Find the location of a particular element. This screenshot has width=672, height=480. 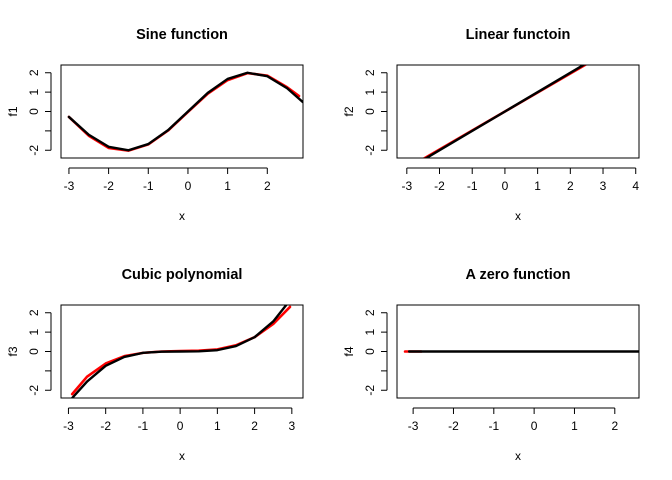

y-axis-label: f3 is located at coordinates (13, 351).